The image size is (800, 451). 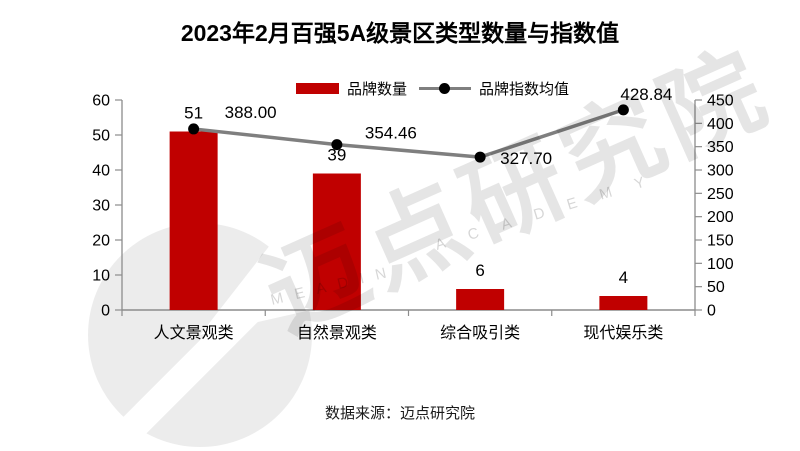 I want to click on right-axis-tick-label: 400, so click(x=720, y=124).